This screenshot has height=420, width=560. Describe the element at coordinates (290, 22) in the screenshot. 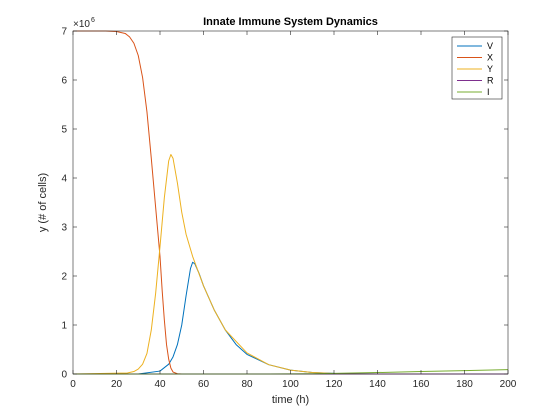

I see `chart-title: Innate Immune System Dynamics` at that location.